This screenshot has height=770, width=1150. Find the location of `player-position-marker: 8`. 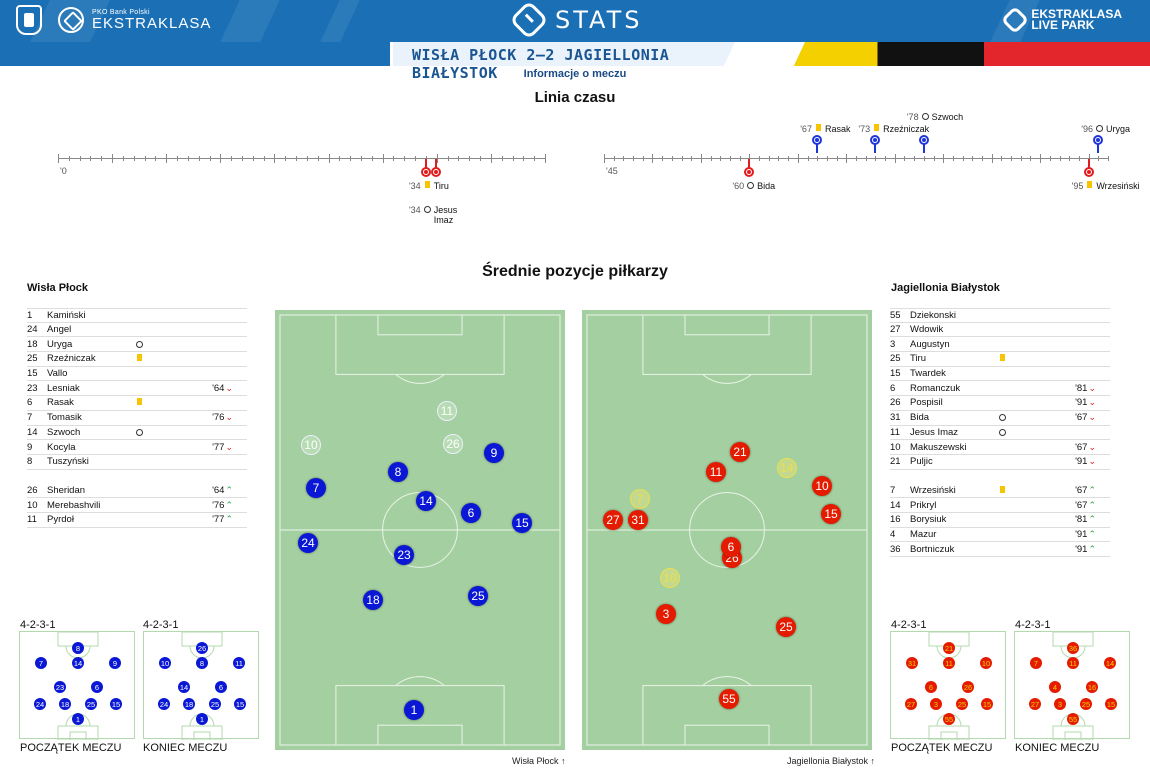

player-position-marker: 8 is located at coordinates (398, 472).